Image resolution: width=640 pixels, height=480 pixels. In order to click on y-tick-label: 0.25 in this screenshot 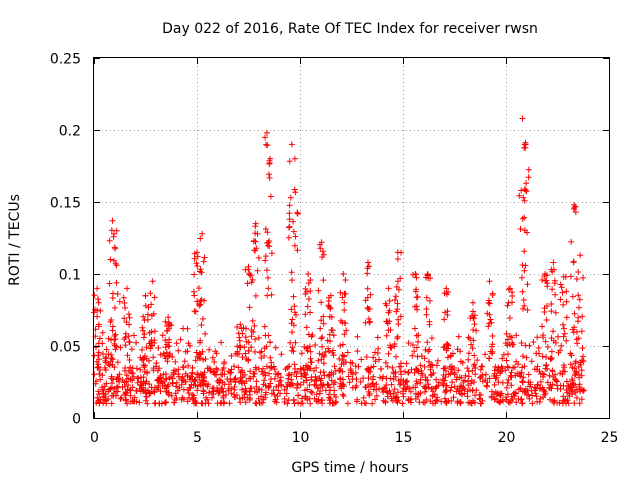, I will do `click(65, 60)`.